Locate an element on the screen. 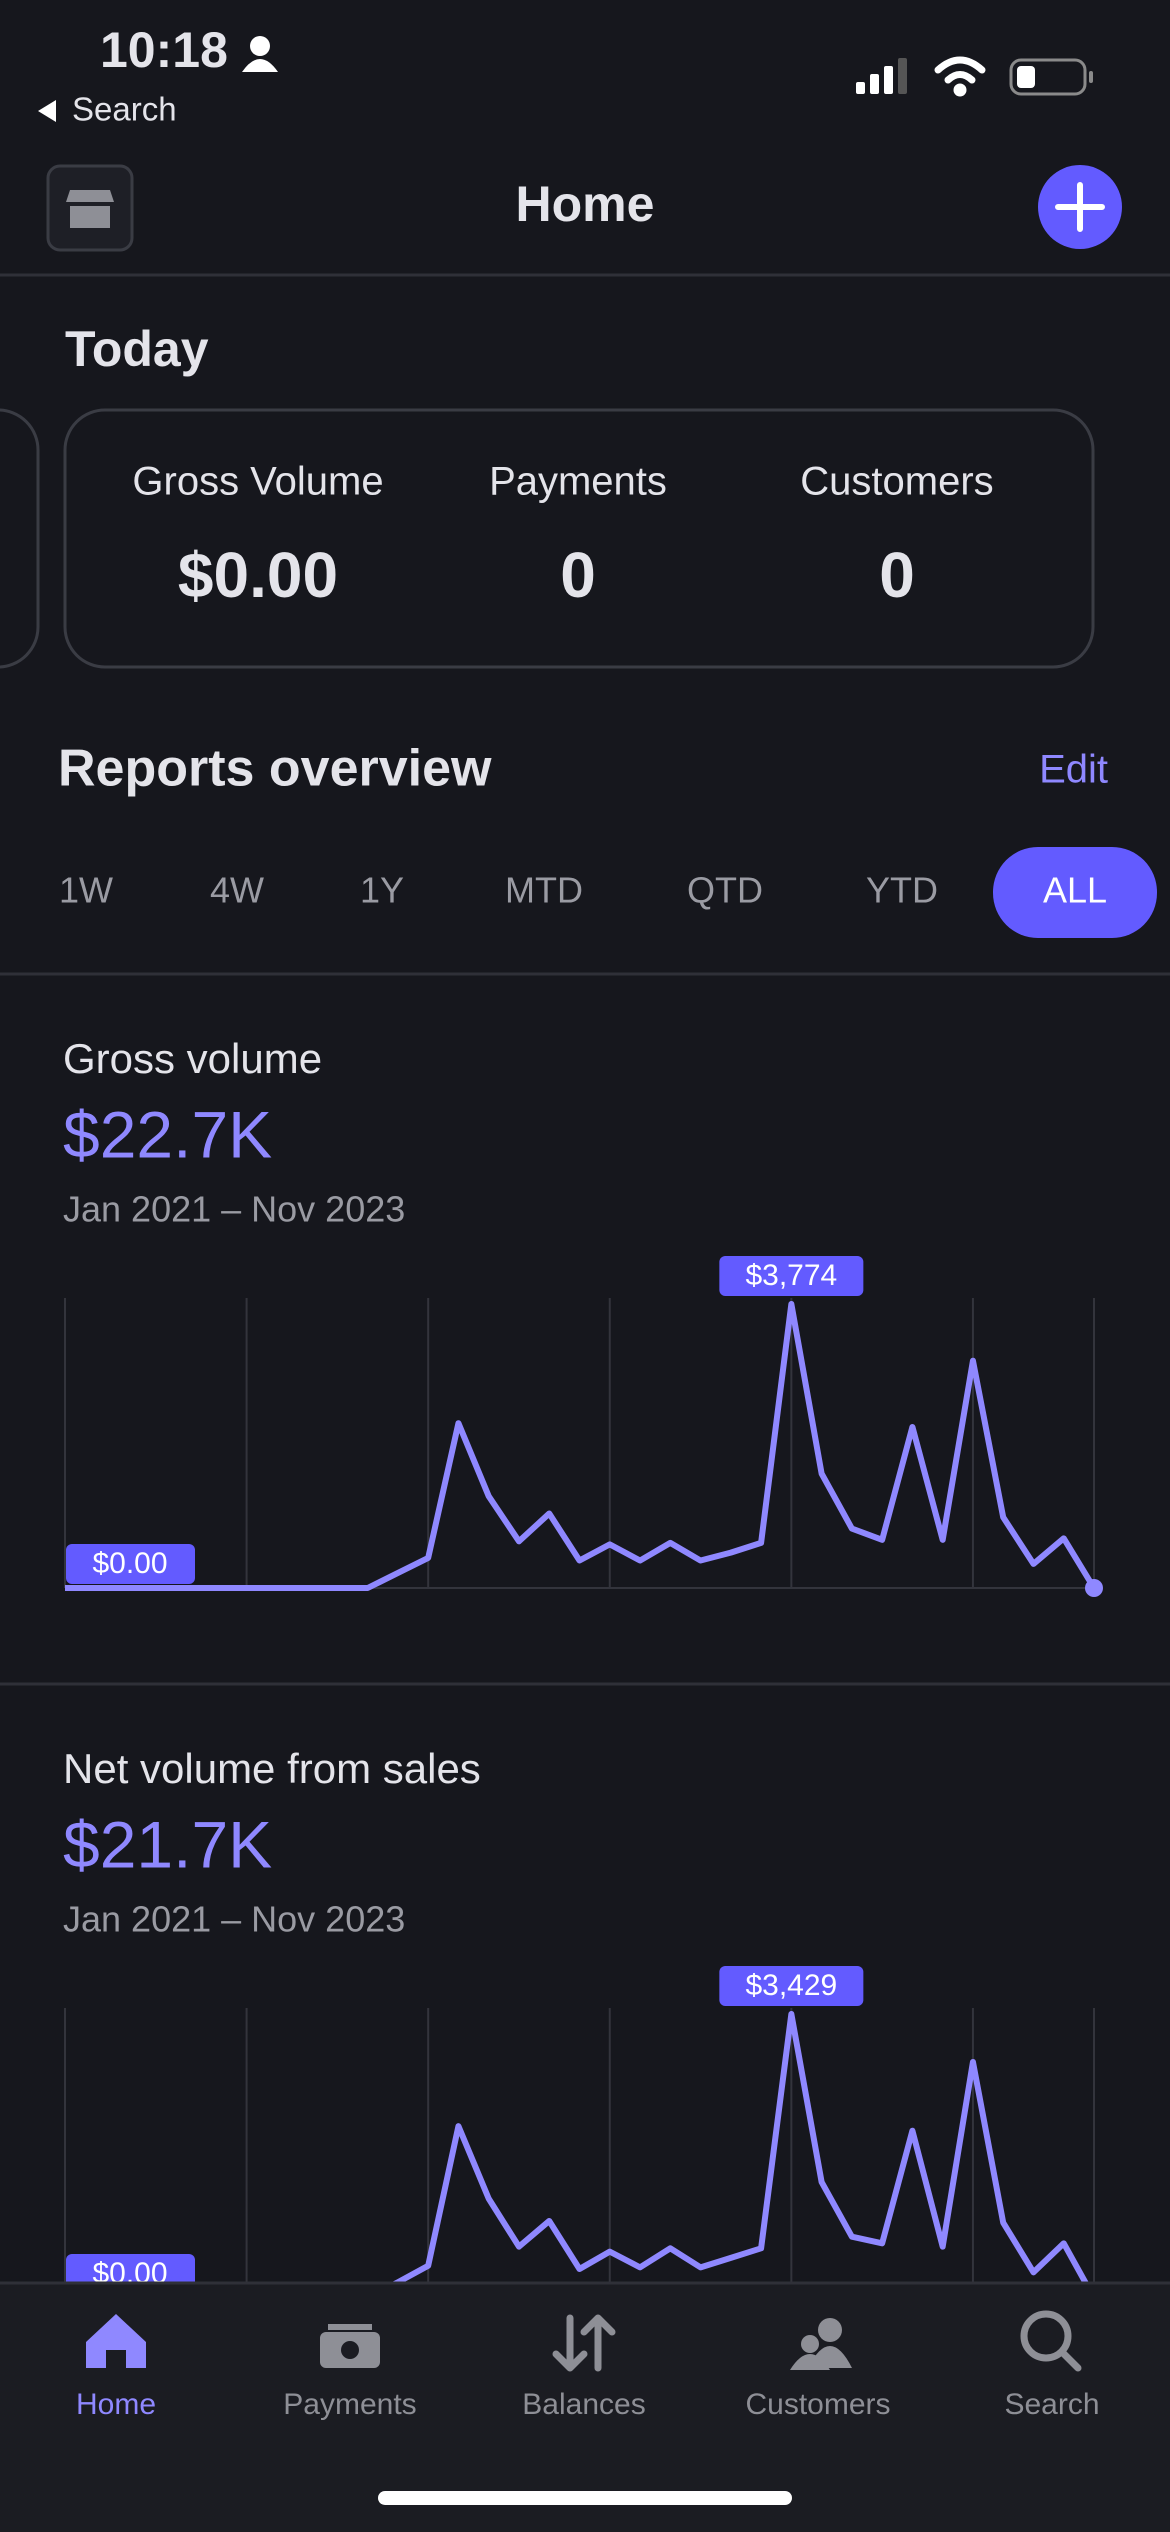  chart-title: Gross volume is located at coordinates (192, 1058).